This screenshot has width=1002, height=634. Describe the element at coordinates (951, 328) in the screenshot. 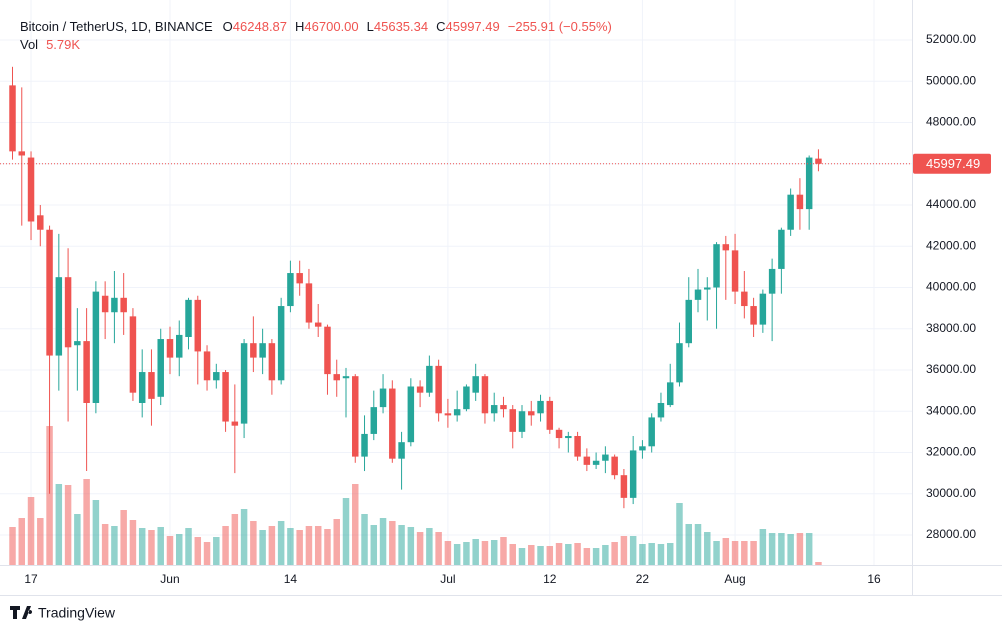

I see `y-tick-label: 38000.00` at that location.